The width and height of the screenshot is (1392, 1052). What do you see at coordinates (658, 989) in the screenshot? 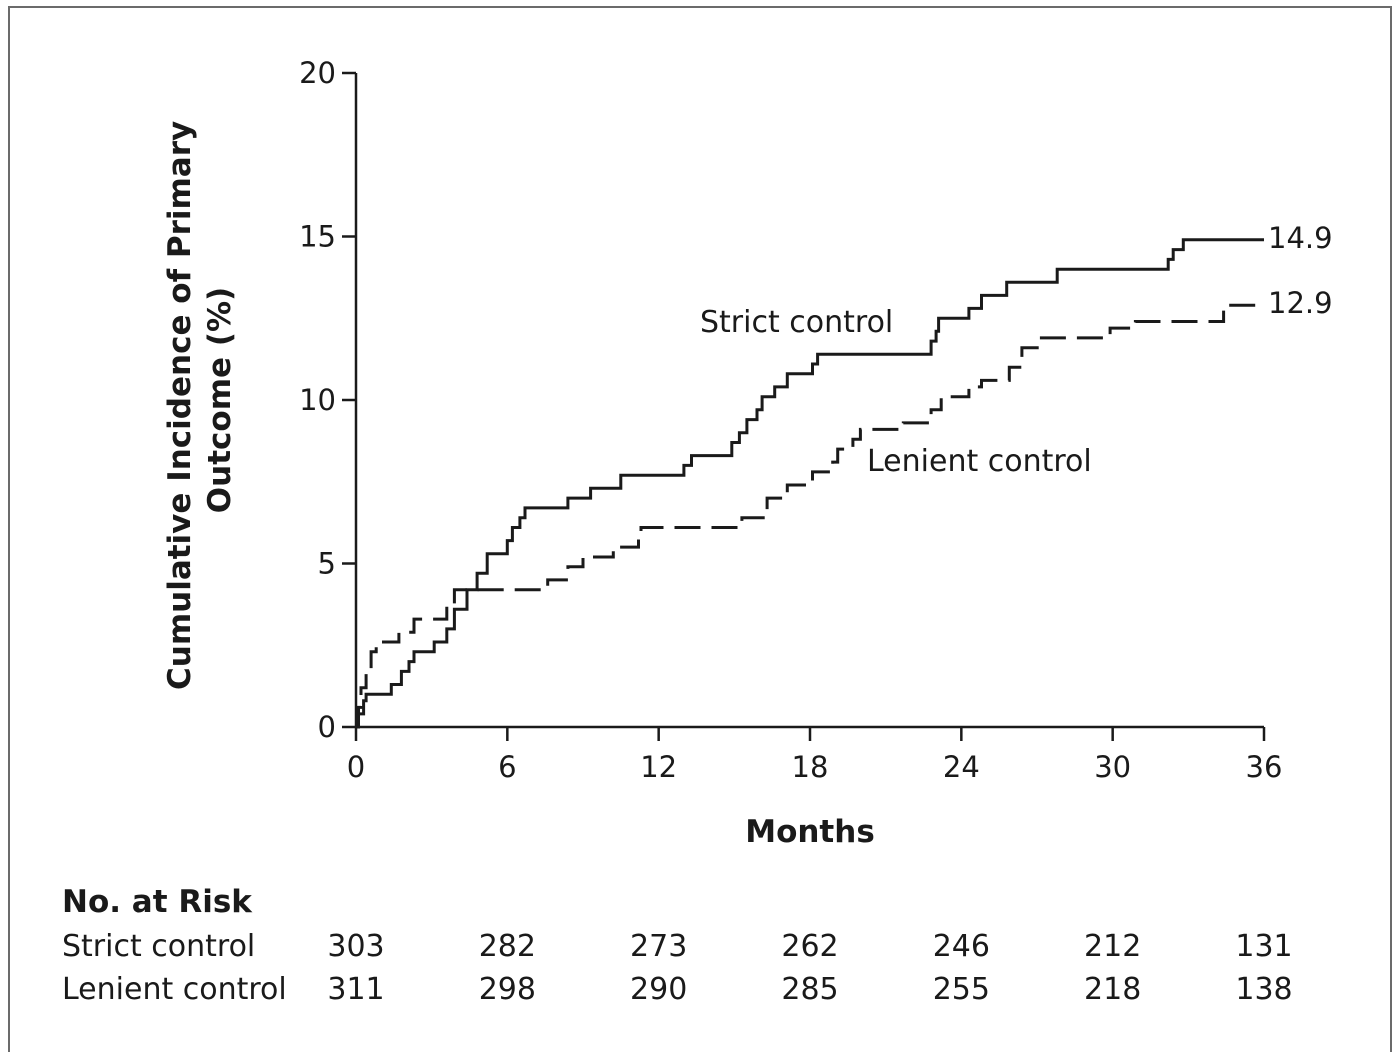
I see `risk-value-lenient-12: 290` at bounding box center [658, 989].